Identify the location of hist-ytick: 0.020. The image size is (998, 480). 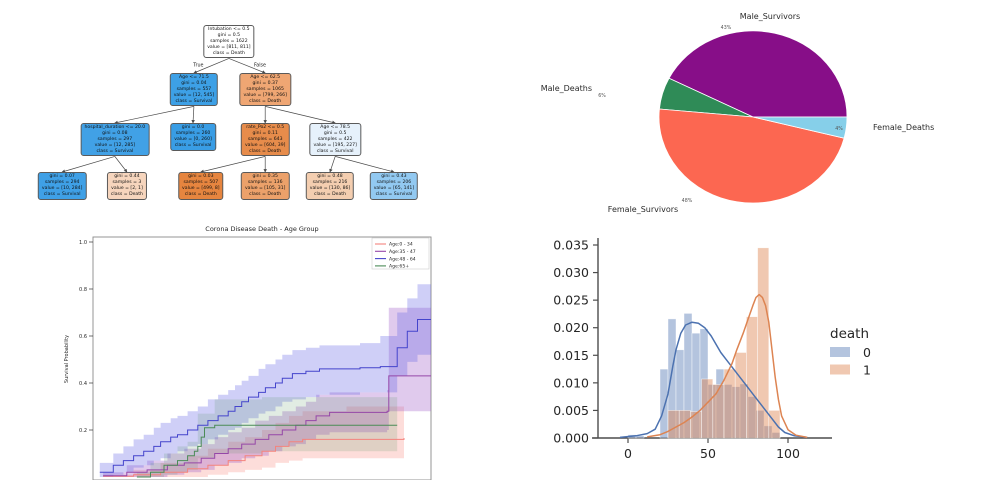
(571, 327).